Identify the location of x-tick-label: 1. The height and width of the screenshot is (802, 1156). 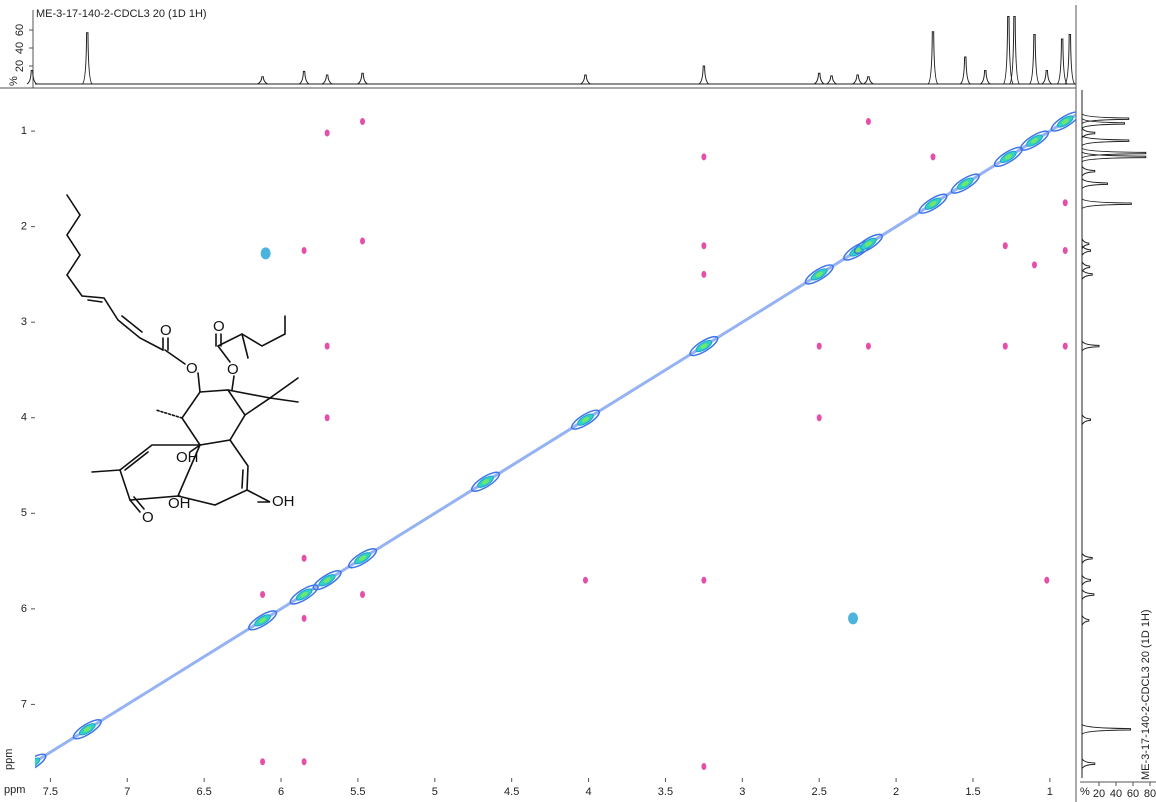
(1050, 792).